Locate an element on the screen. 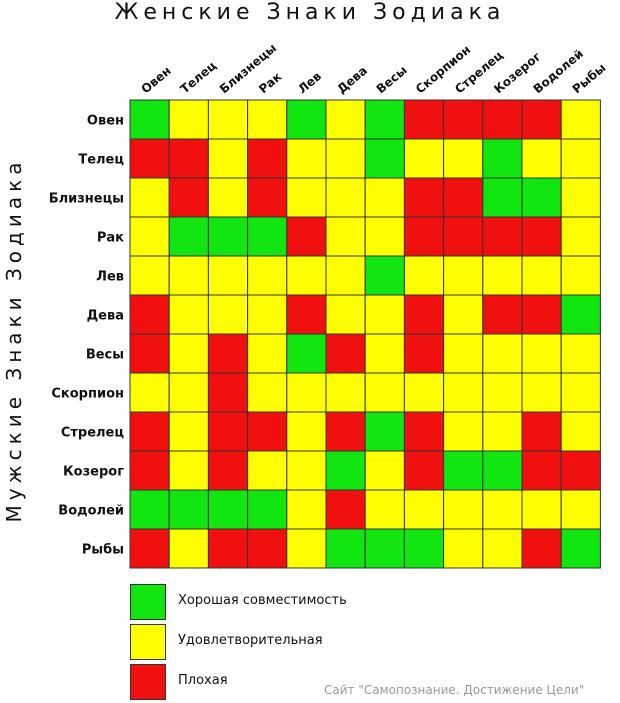  legend-label: Хорошая совместимость is located at coordinates (262, 600).